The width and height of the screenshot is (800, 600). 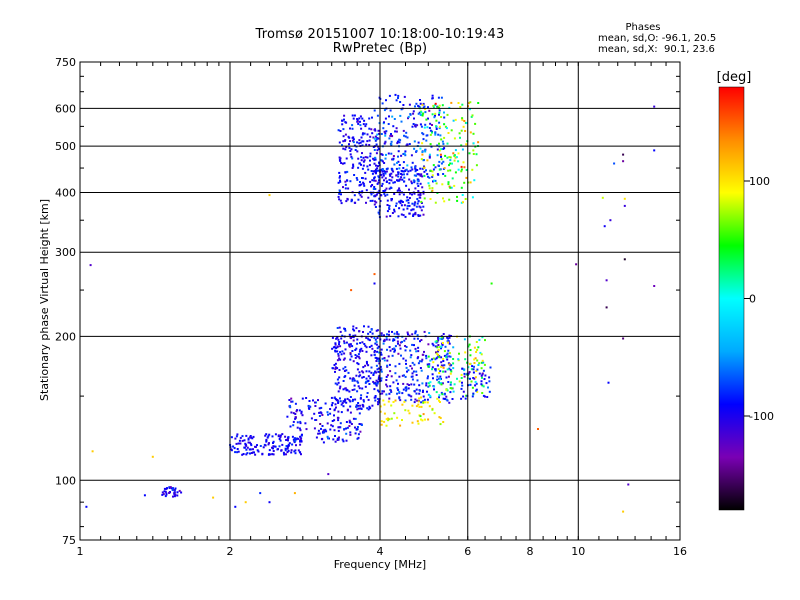 What do you see at coordinates (680, 551) in the screenshot?
I see `x-tick-label: 16` at bounding box center [680, 551].